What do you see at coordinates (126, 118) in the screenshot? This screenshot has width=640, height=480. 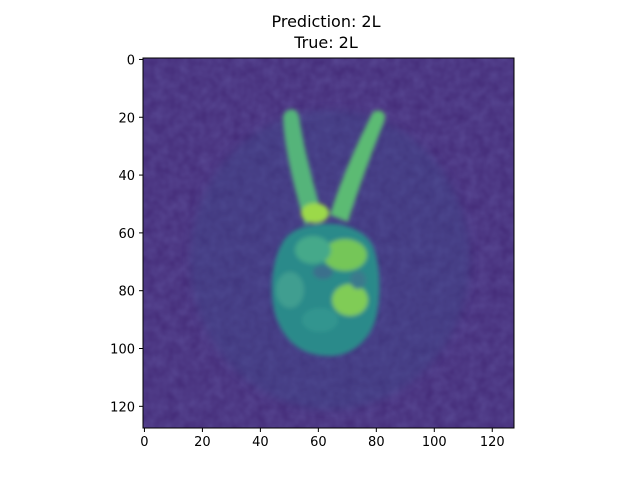 I see `y-tick-label: 20` at bounding box center [126, 118].